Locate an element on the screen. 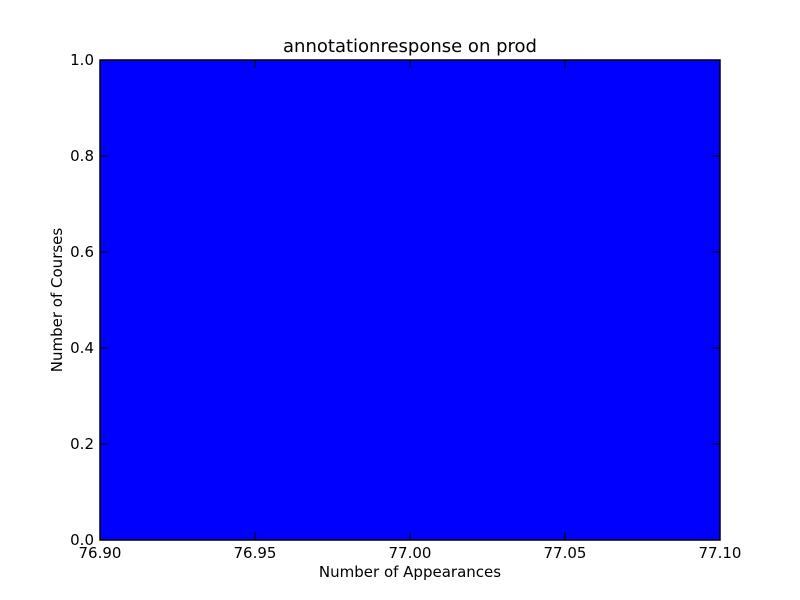 This screenshot has height=600, width=800. x-axis-label: Number of Appearances is located at coordinates (410, 572).